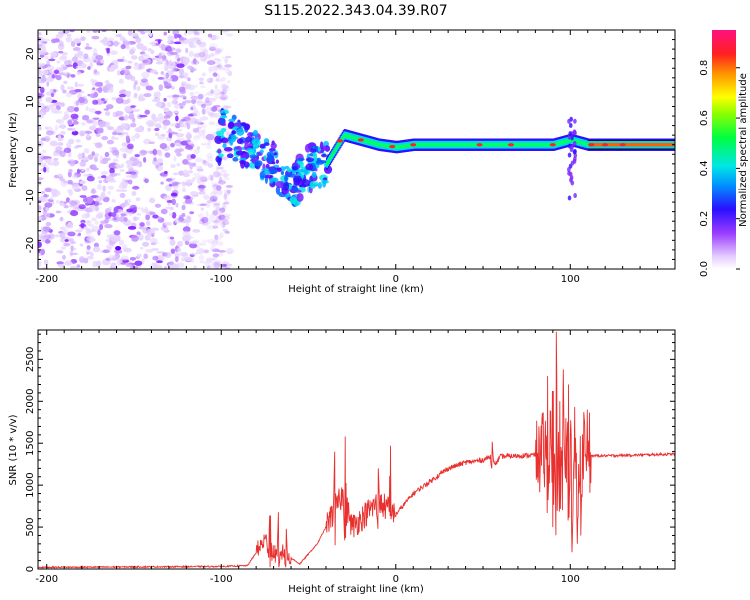 The height and width of the screenshot is (600, 750). Describe the element at coordinates (575, 121) in the screenshot. I see `spectrogram-streak-blob` at that location.